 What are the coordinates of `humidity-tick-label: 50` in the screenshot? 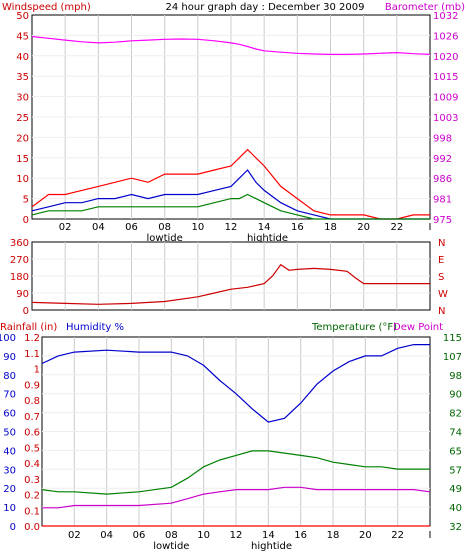 It's located at (9, 433).